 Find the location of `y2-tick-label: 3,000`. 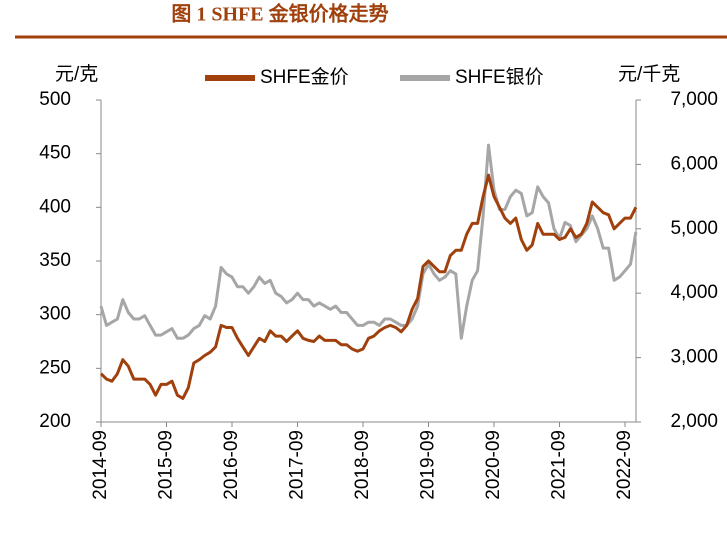

y2-tick-label: 3,000 is located at coordinates (694, 357).